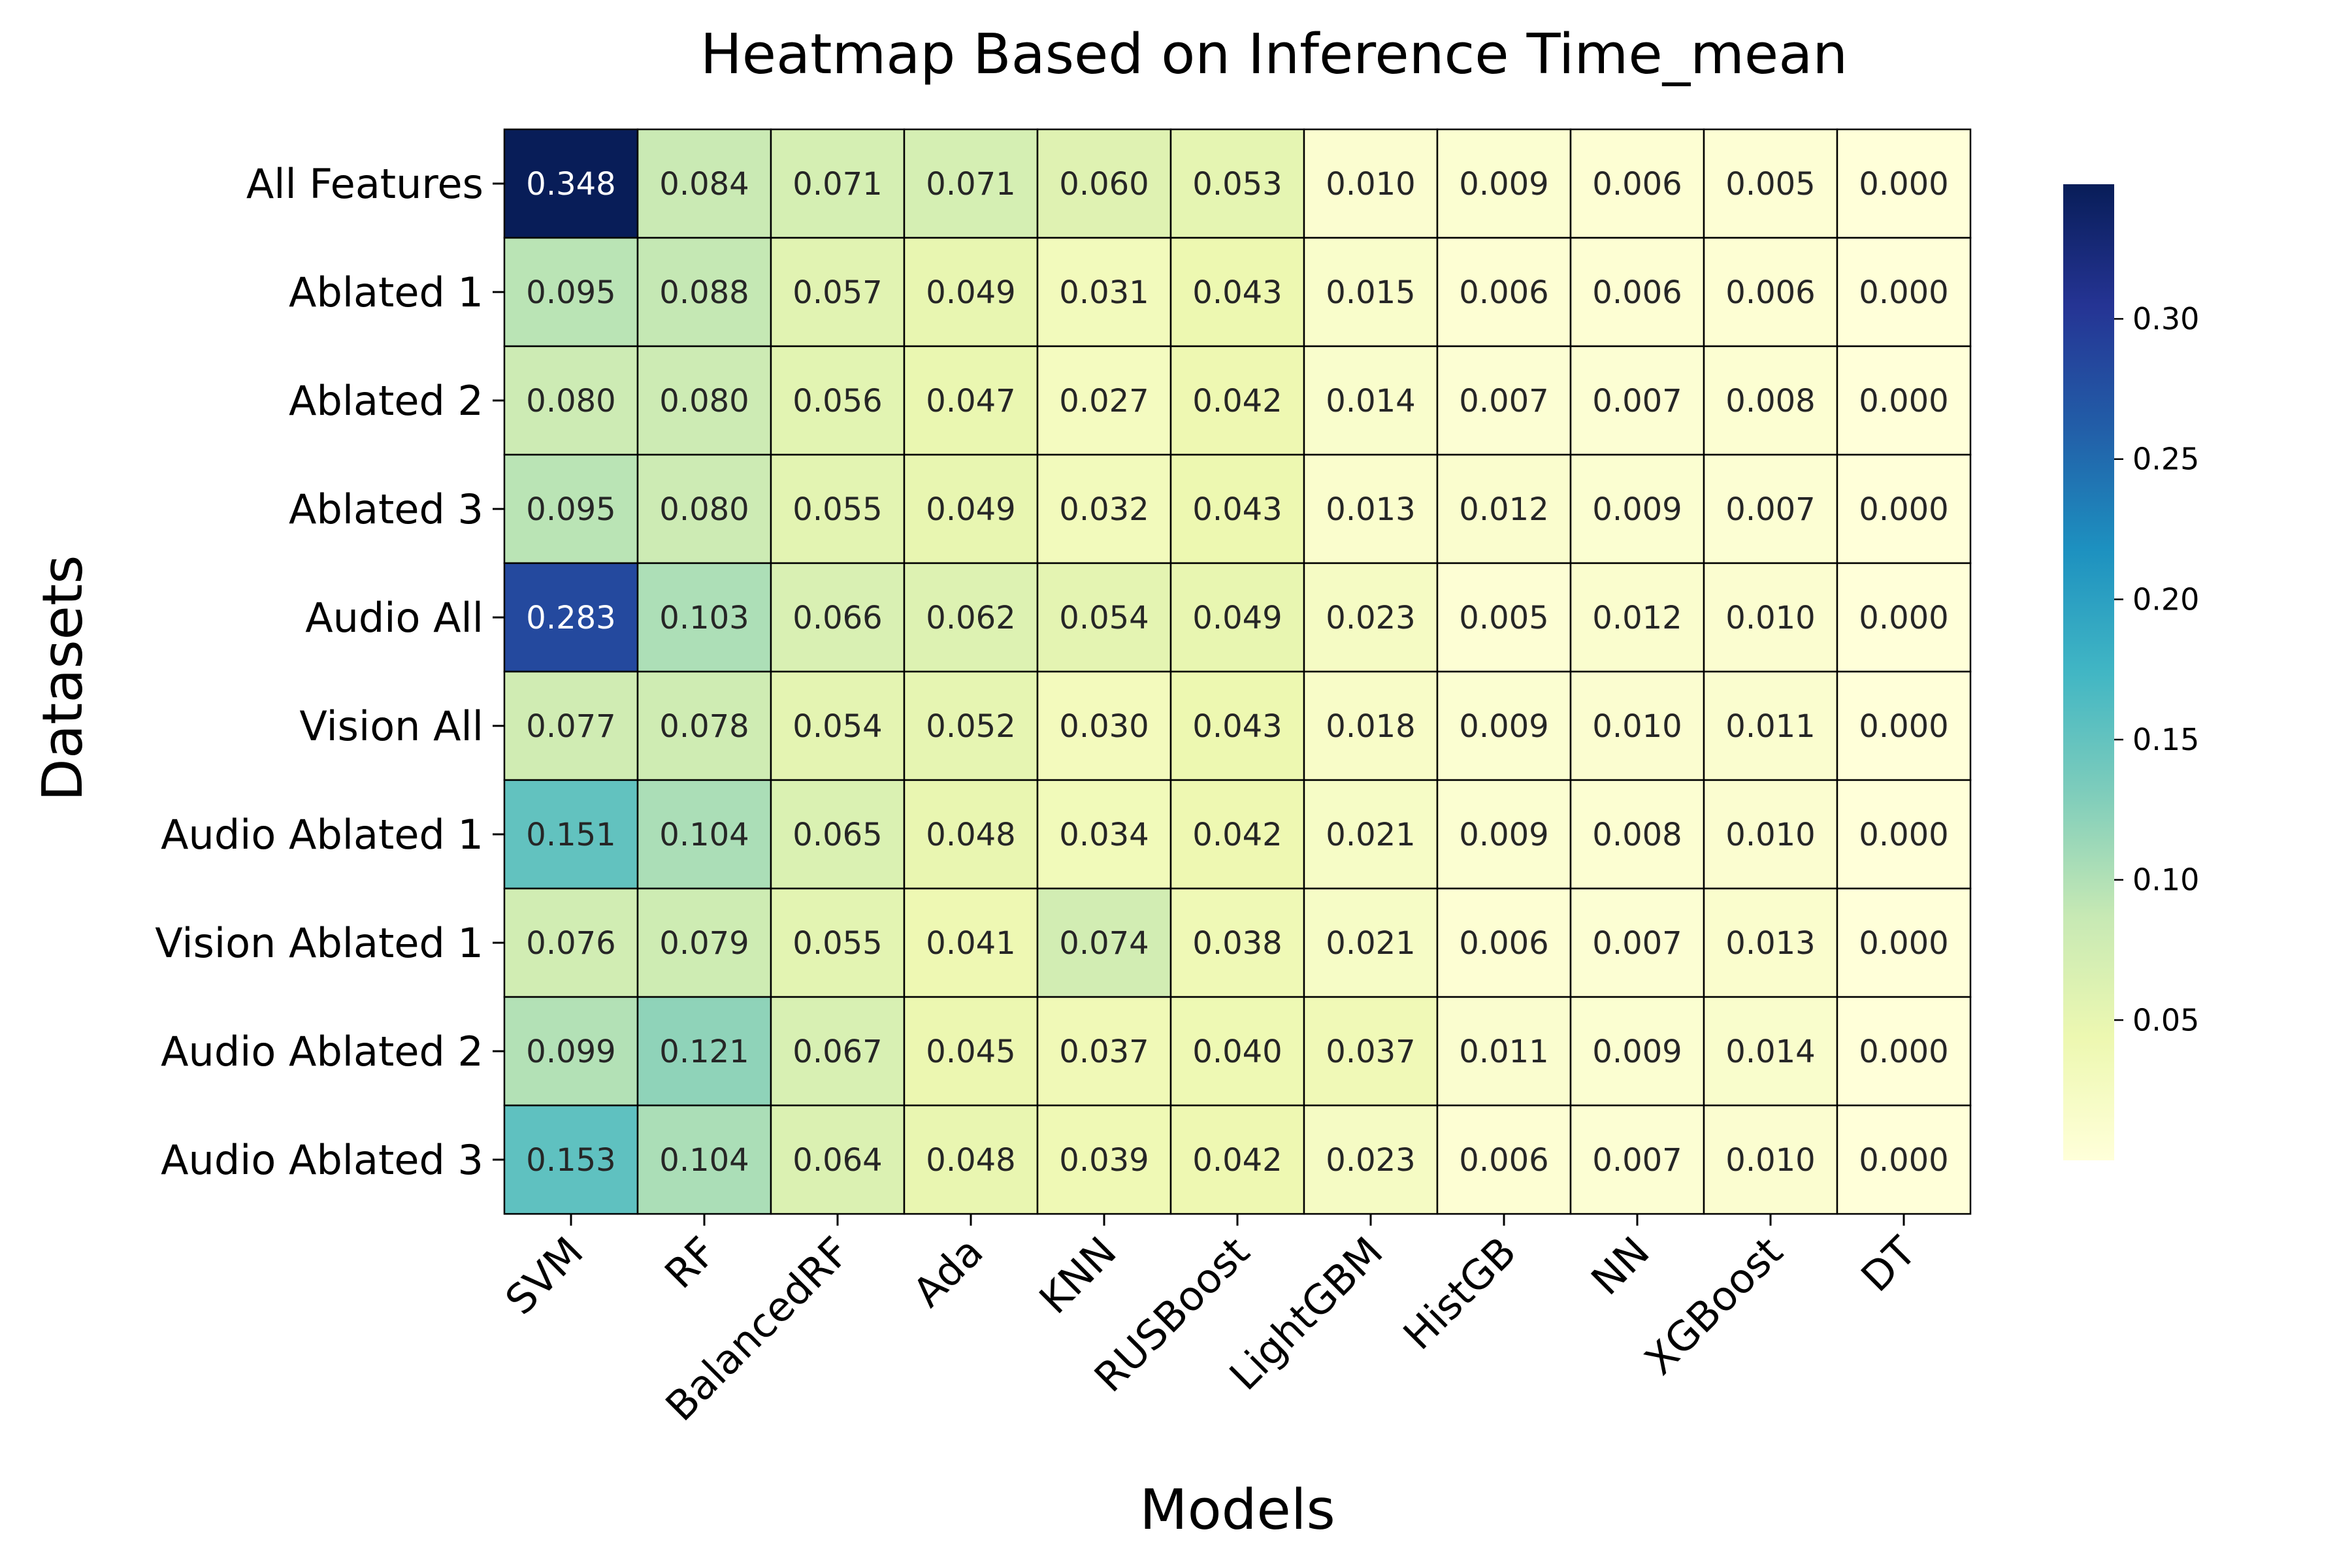 This screenshot has height=1568, width=2352. I want to click on colorbar-tick-label: 0.20, so click(2165, 599).